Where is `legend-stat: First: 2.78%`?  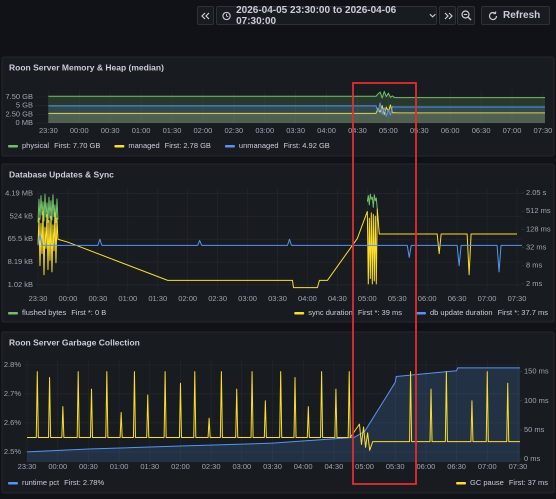 legend-stat: First: 2.78% is located at coordinates (84, 482).